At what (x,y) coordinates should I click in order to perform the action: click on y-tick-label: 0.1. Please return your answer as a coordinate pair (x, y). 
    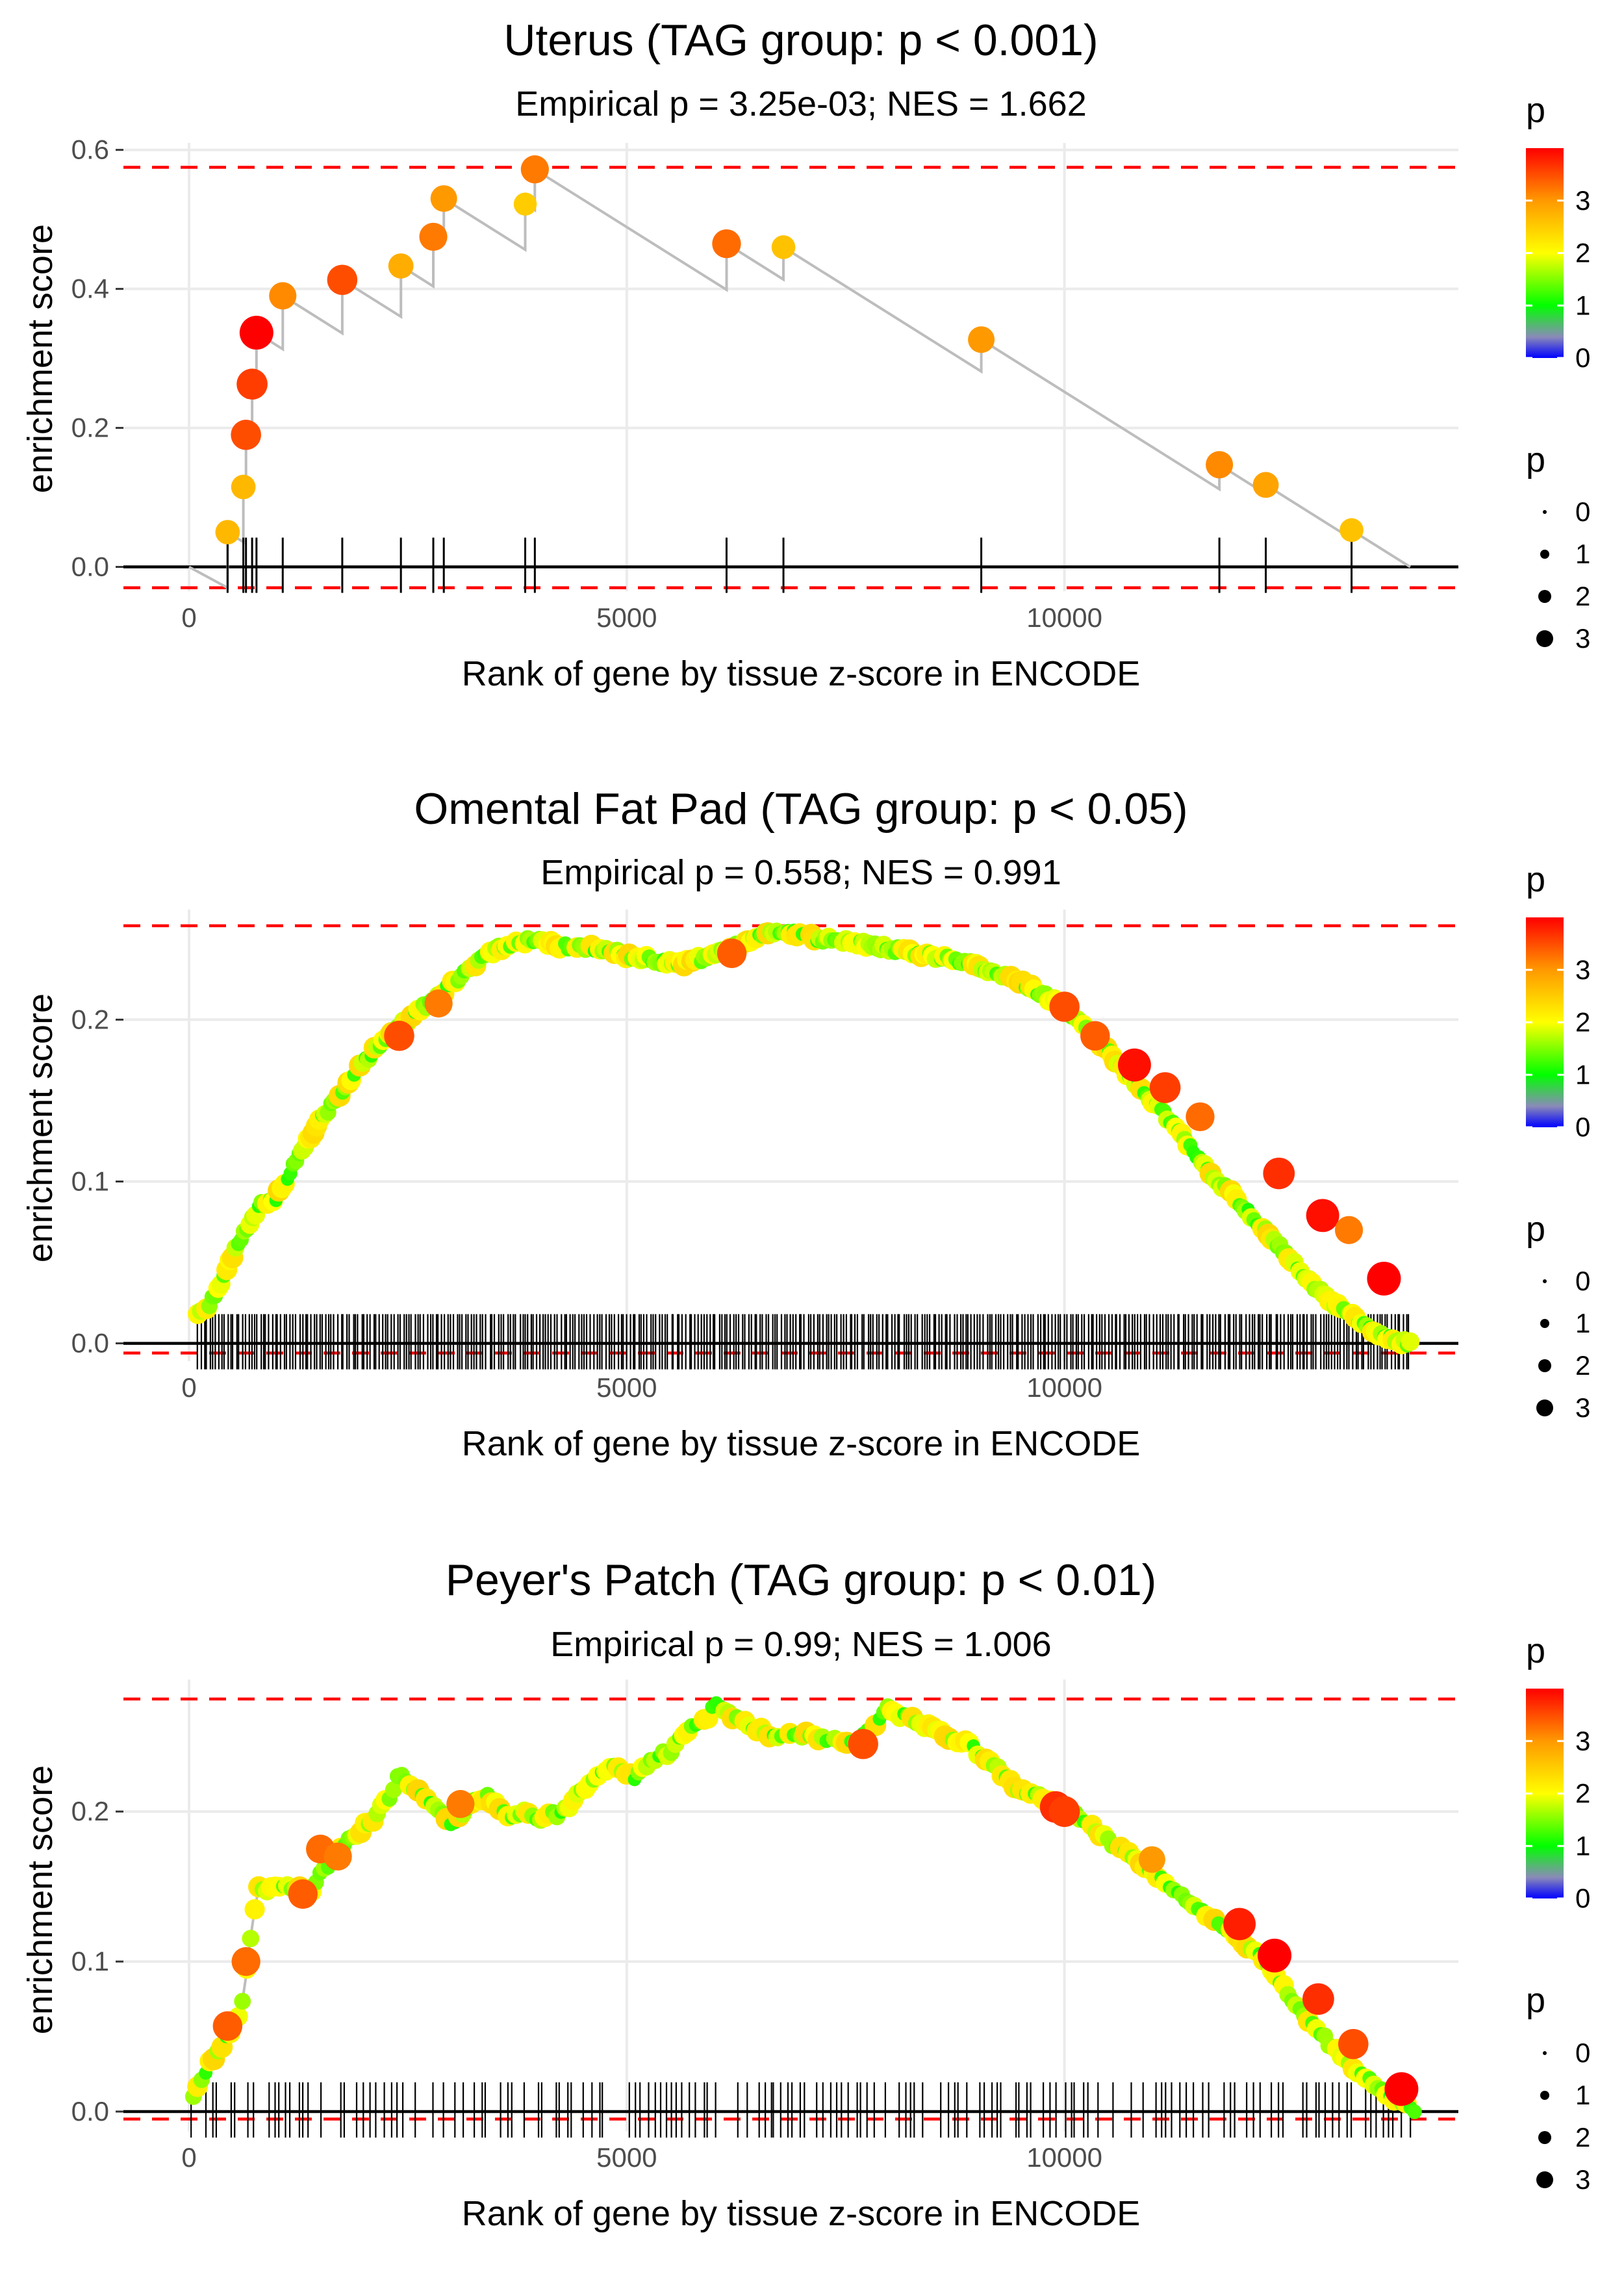
    Looking at the image, I should click on (90, 1181).